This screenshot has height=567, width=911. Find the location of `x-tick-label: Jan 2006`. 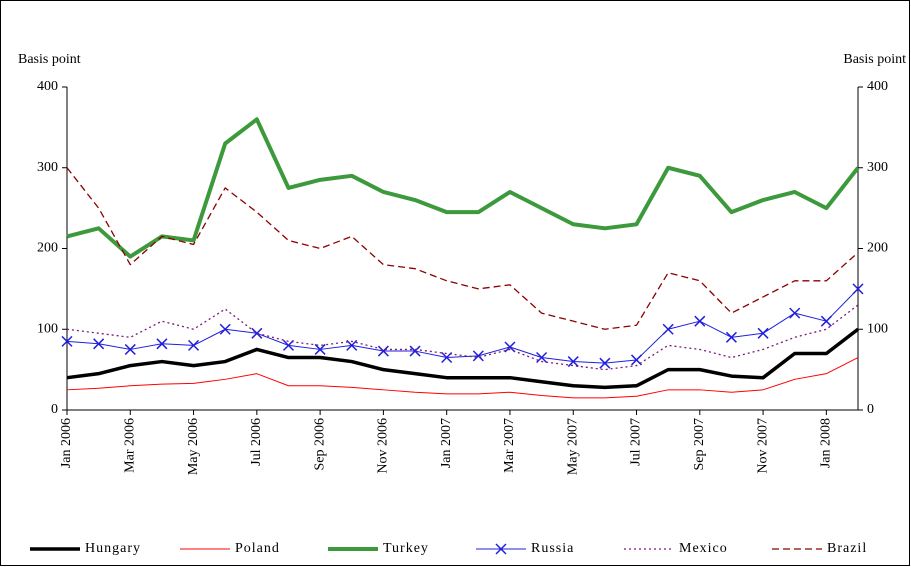

x-tick-label: Jan 2006 is located at coordinates (66, 443).